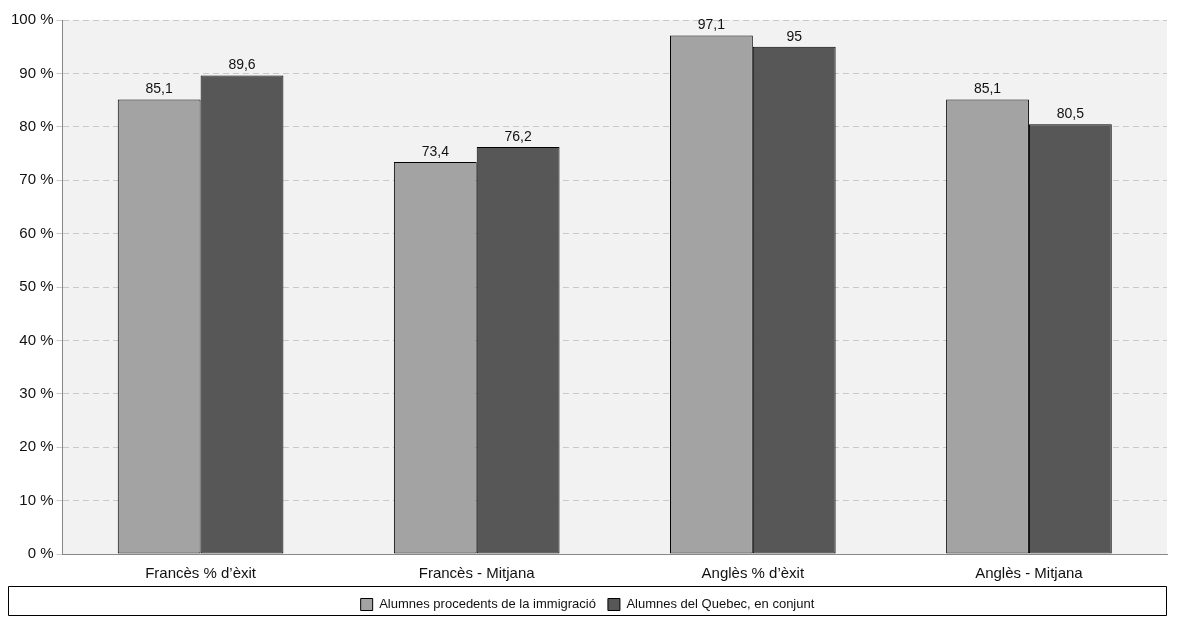 The image size is (1195, 629). What do you see at coordinates (36, 286) in the screenshot?
I see `y-tick-label: 50 %` at bounding box center [36, 286].